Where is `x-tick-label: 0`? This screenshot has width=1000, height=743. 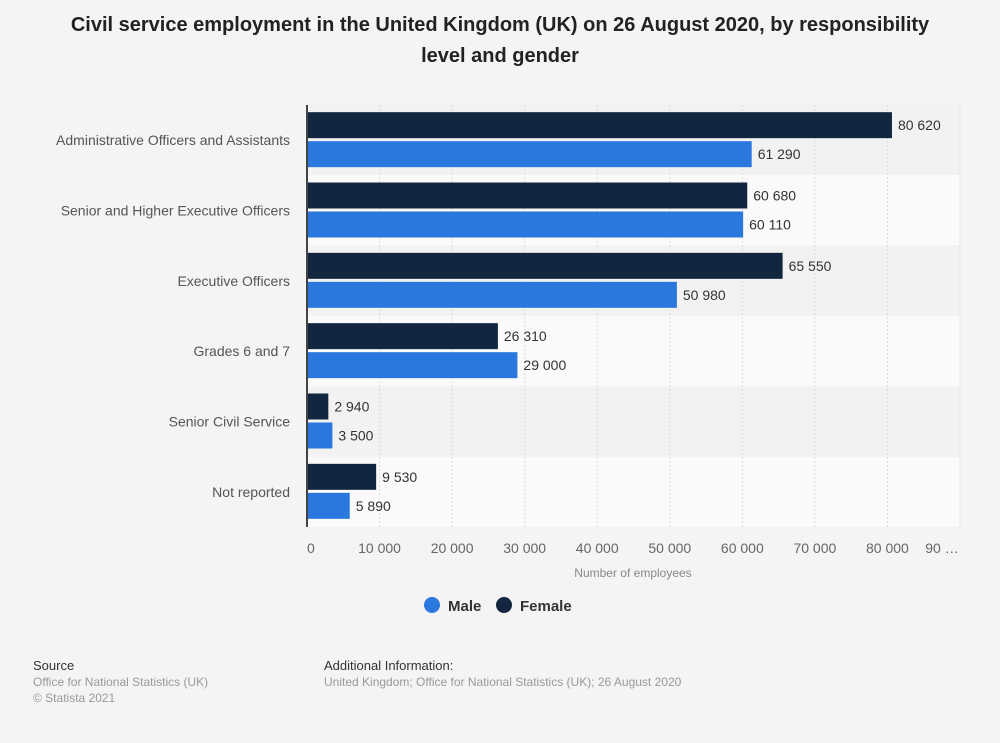
x-tick-label: 0 is located at coordinates (311, 548).